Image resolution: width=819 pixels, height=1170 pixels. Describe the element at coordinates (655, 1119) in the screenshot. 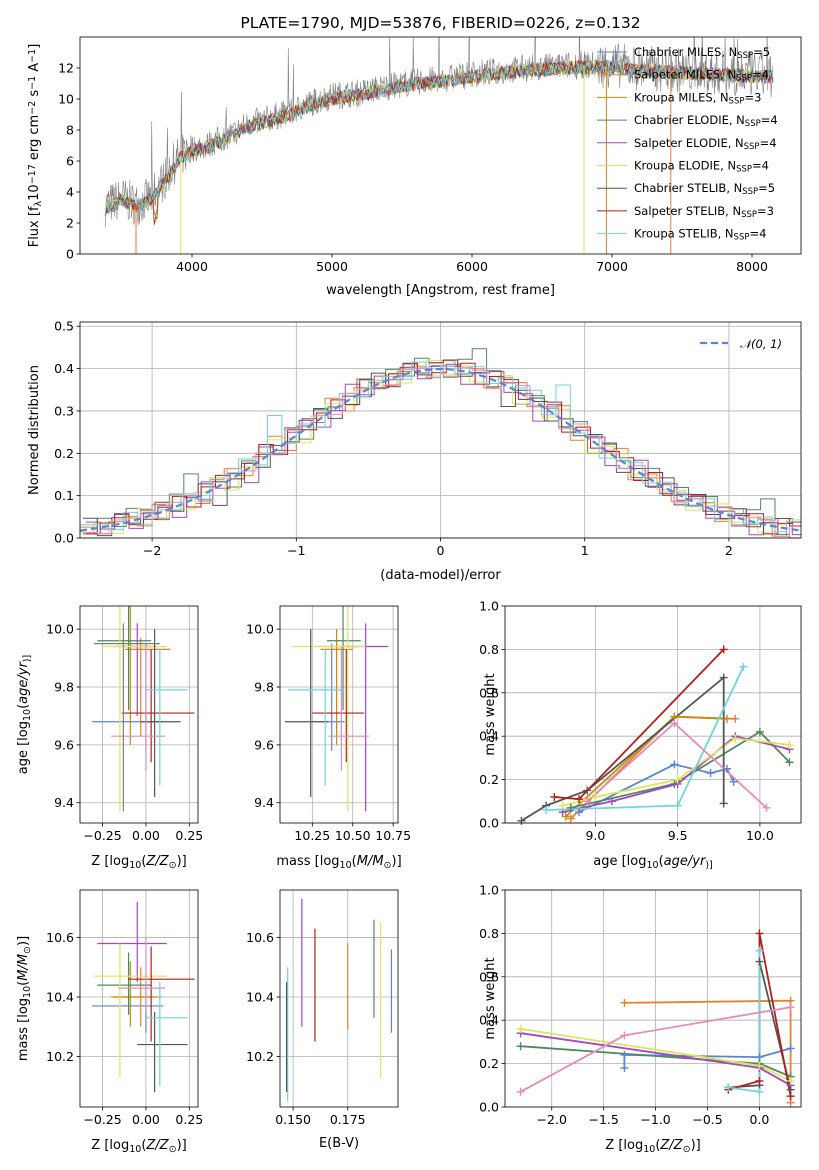

I see `weight_vs_Z-xtick-label: −1.0` at that location.